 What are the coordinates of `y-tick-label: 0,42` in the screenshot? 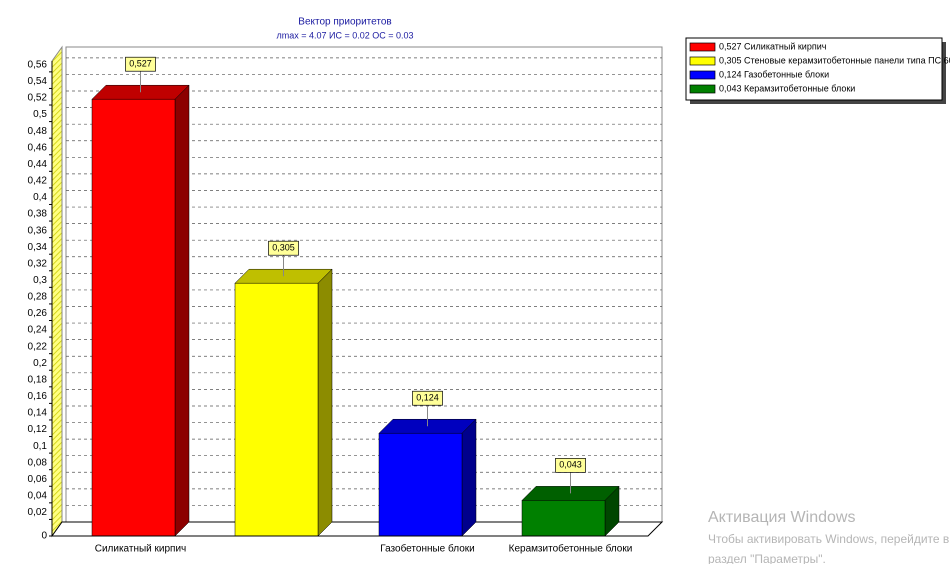 It's located at (38, 181).